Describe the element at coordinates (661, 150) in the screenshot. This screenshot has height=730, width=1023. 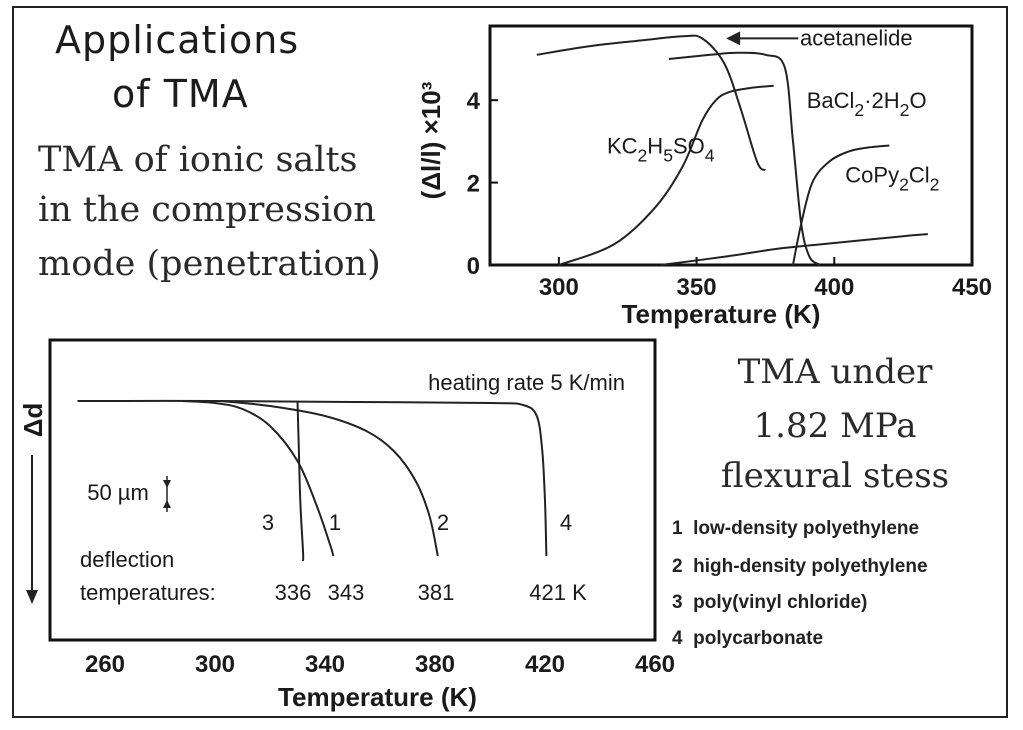
I see `chart-a-annotation-kc2h5so4: KC2H5SO4` at that location.